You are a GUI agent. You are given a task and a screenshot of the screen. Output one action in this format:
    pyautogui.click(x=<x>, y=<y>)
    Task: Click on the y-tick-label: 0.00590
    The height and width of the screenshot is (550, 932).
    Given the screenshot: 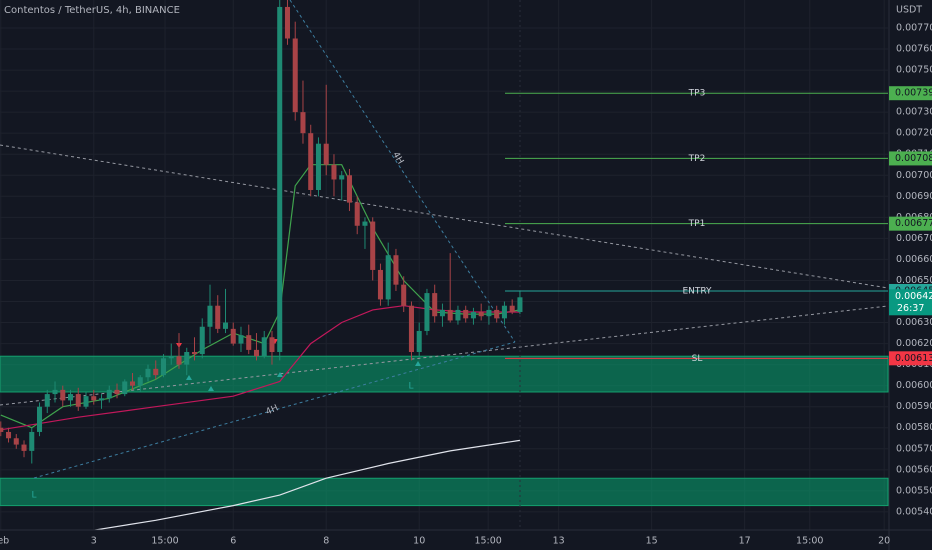 What is the action you would take?
    pyautogui.click(x=914, y=406)
    